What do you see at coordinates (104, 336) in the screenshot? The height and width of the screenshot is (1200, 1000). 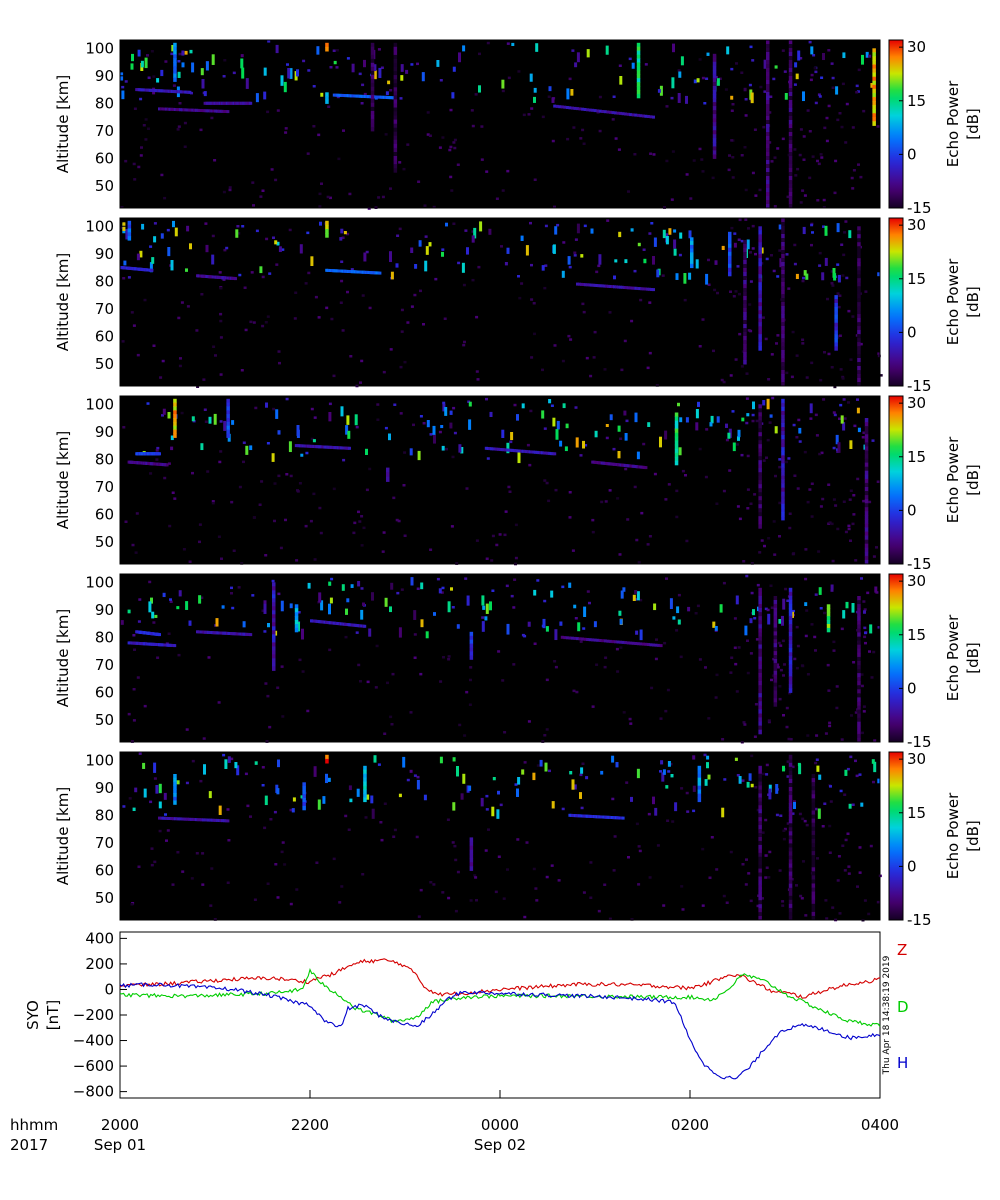 I see `y-tick-label: 60` at bounding box center [104, 336].